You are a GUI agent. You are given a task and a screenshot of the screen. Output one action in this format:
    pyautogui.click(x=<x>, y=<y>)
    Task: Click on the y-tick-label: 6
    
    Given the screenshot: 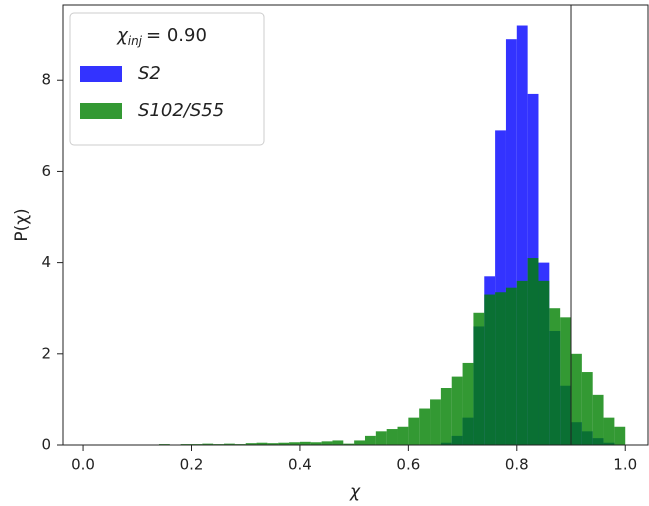 What is the action you would take?
    pyautogui.click(x=46, y=171)
    